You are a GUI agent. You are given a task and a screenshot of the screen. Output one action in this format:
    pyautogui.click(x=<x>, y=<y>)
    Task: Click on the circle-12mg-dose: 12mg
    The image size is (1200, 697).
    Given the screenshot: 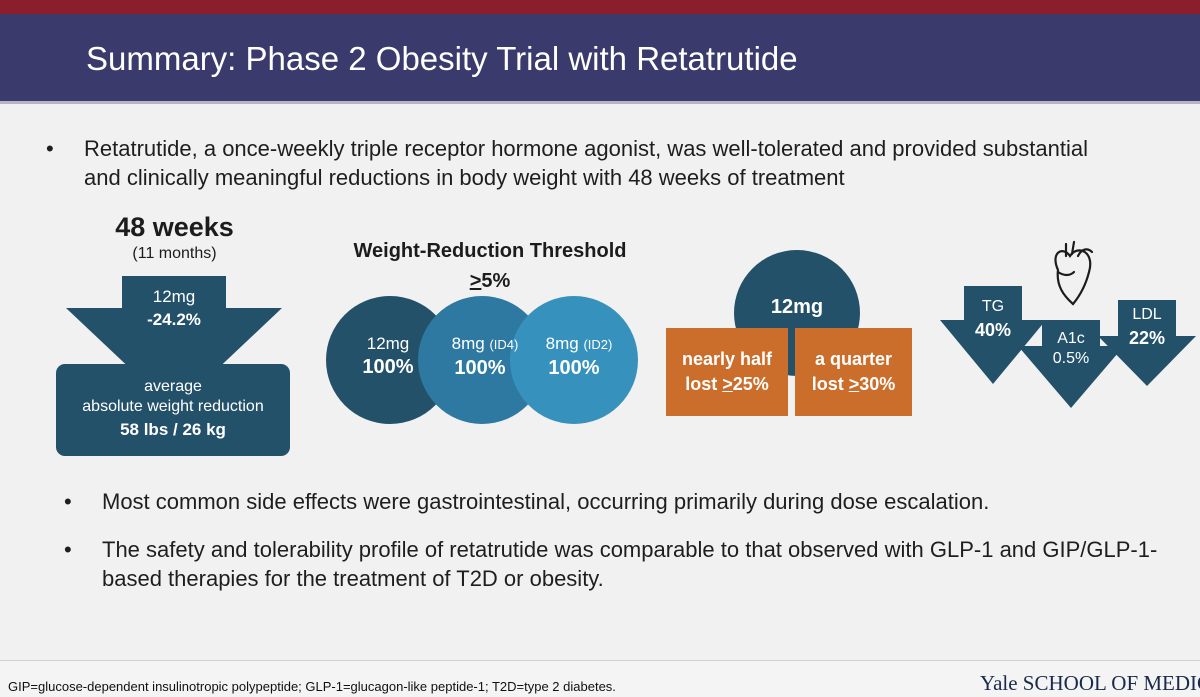 What is the action you would take?
    pyautogui.click(x=388, y=343)
    